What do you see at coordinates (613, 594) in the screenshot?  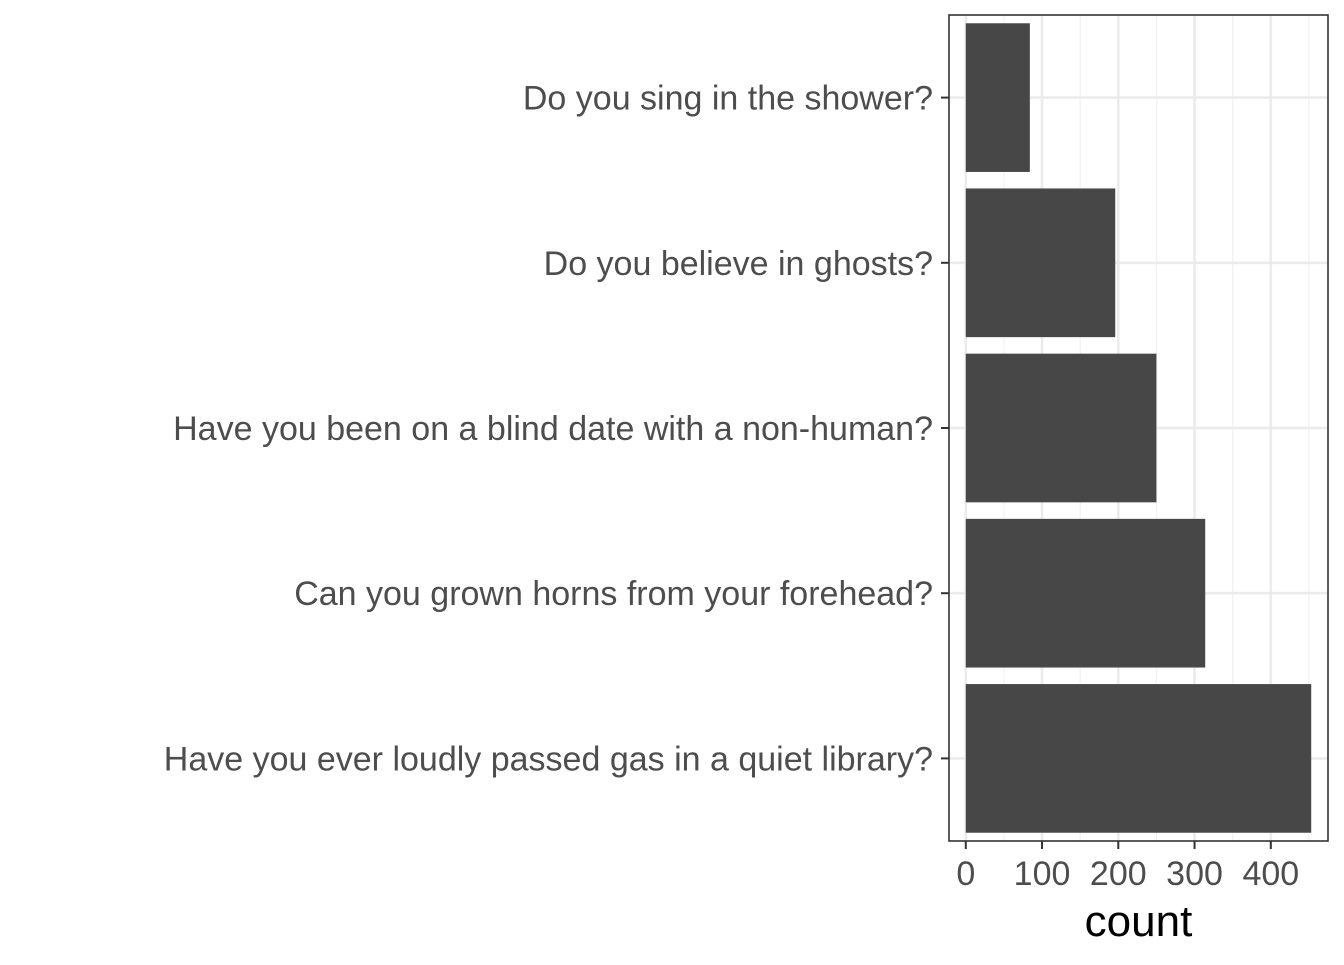 I see `y-tick-label: Can you grown horns from your forehead?` at bounding box center [613, 594].